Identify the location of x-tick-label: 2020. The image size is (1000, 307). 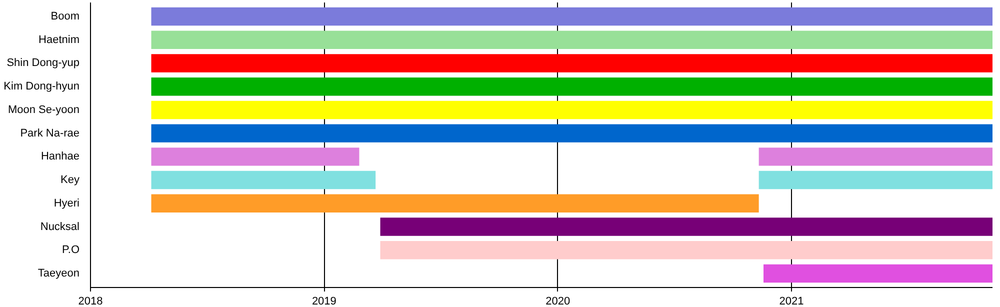
(558, 301).